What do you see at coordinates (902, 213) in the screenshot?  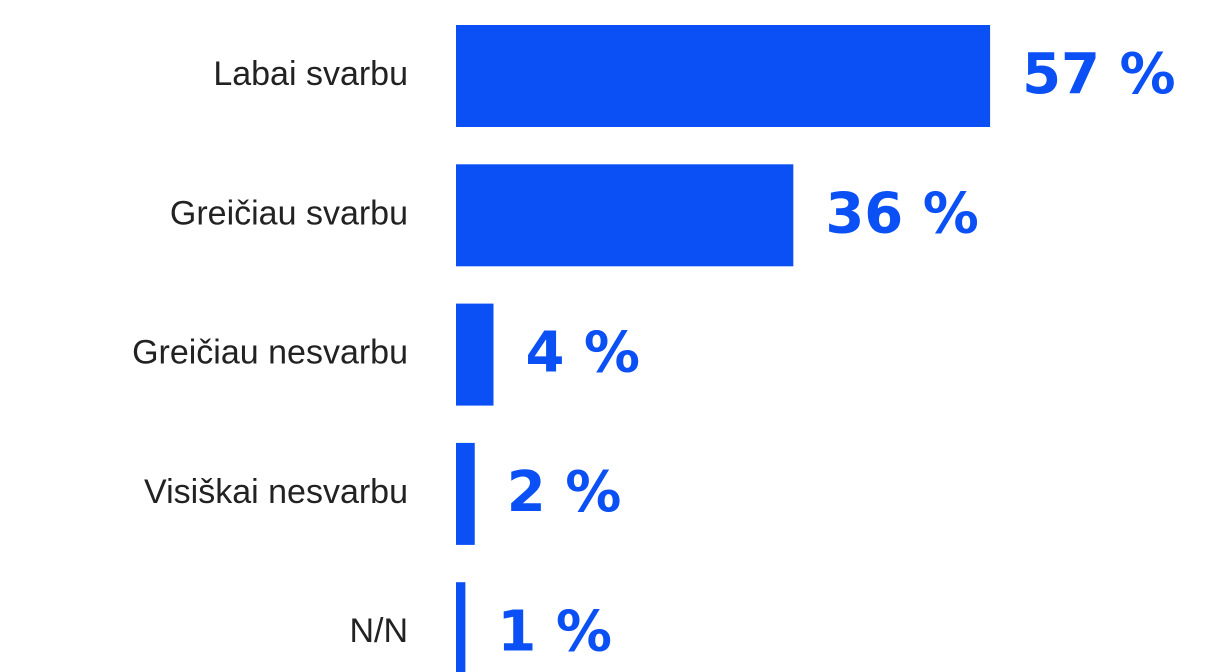 I see `value-label: 36 %` at bounding box center [902, 213].